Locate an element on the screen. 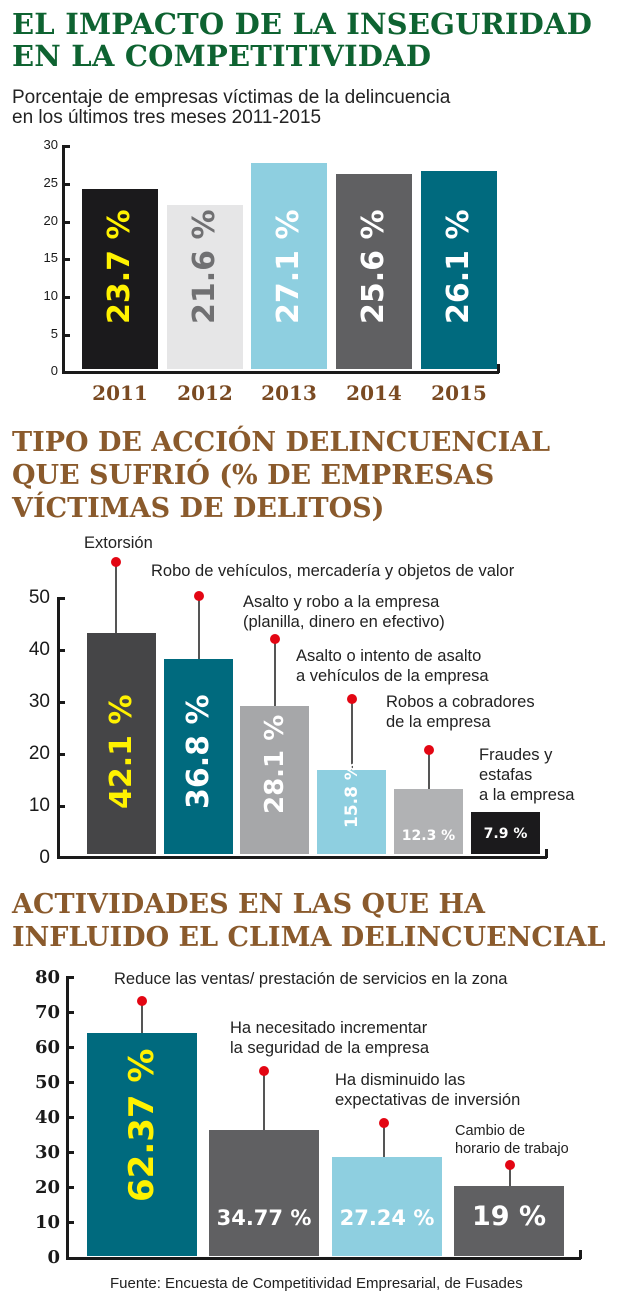  bar-2014: 25.6 % is located at coordinates (374, 271).